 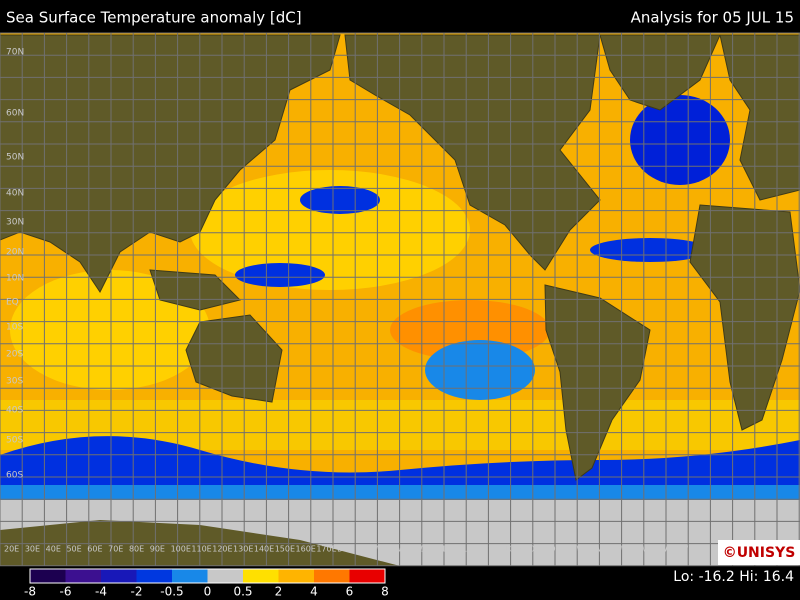 I want to click on lon-label: 160E, so click(x=306, y=549).